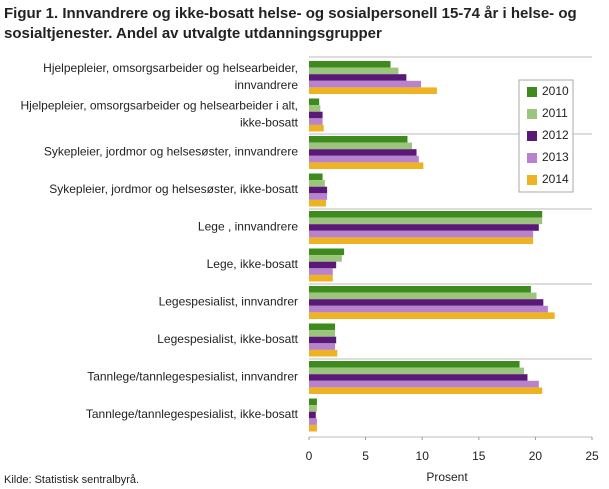 Image resolution: width=609 pixels, height=489 pixels. What do you see at coordinates (309, 456) in the screenshot?
I see `x-tick-label: 0` at bounding box center [309, 456].